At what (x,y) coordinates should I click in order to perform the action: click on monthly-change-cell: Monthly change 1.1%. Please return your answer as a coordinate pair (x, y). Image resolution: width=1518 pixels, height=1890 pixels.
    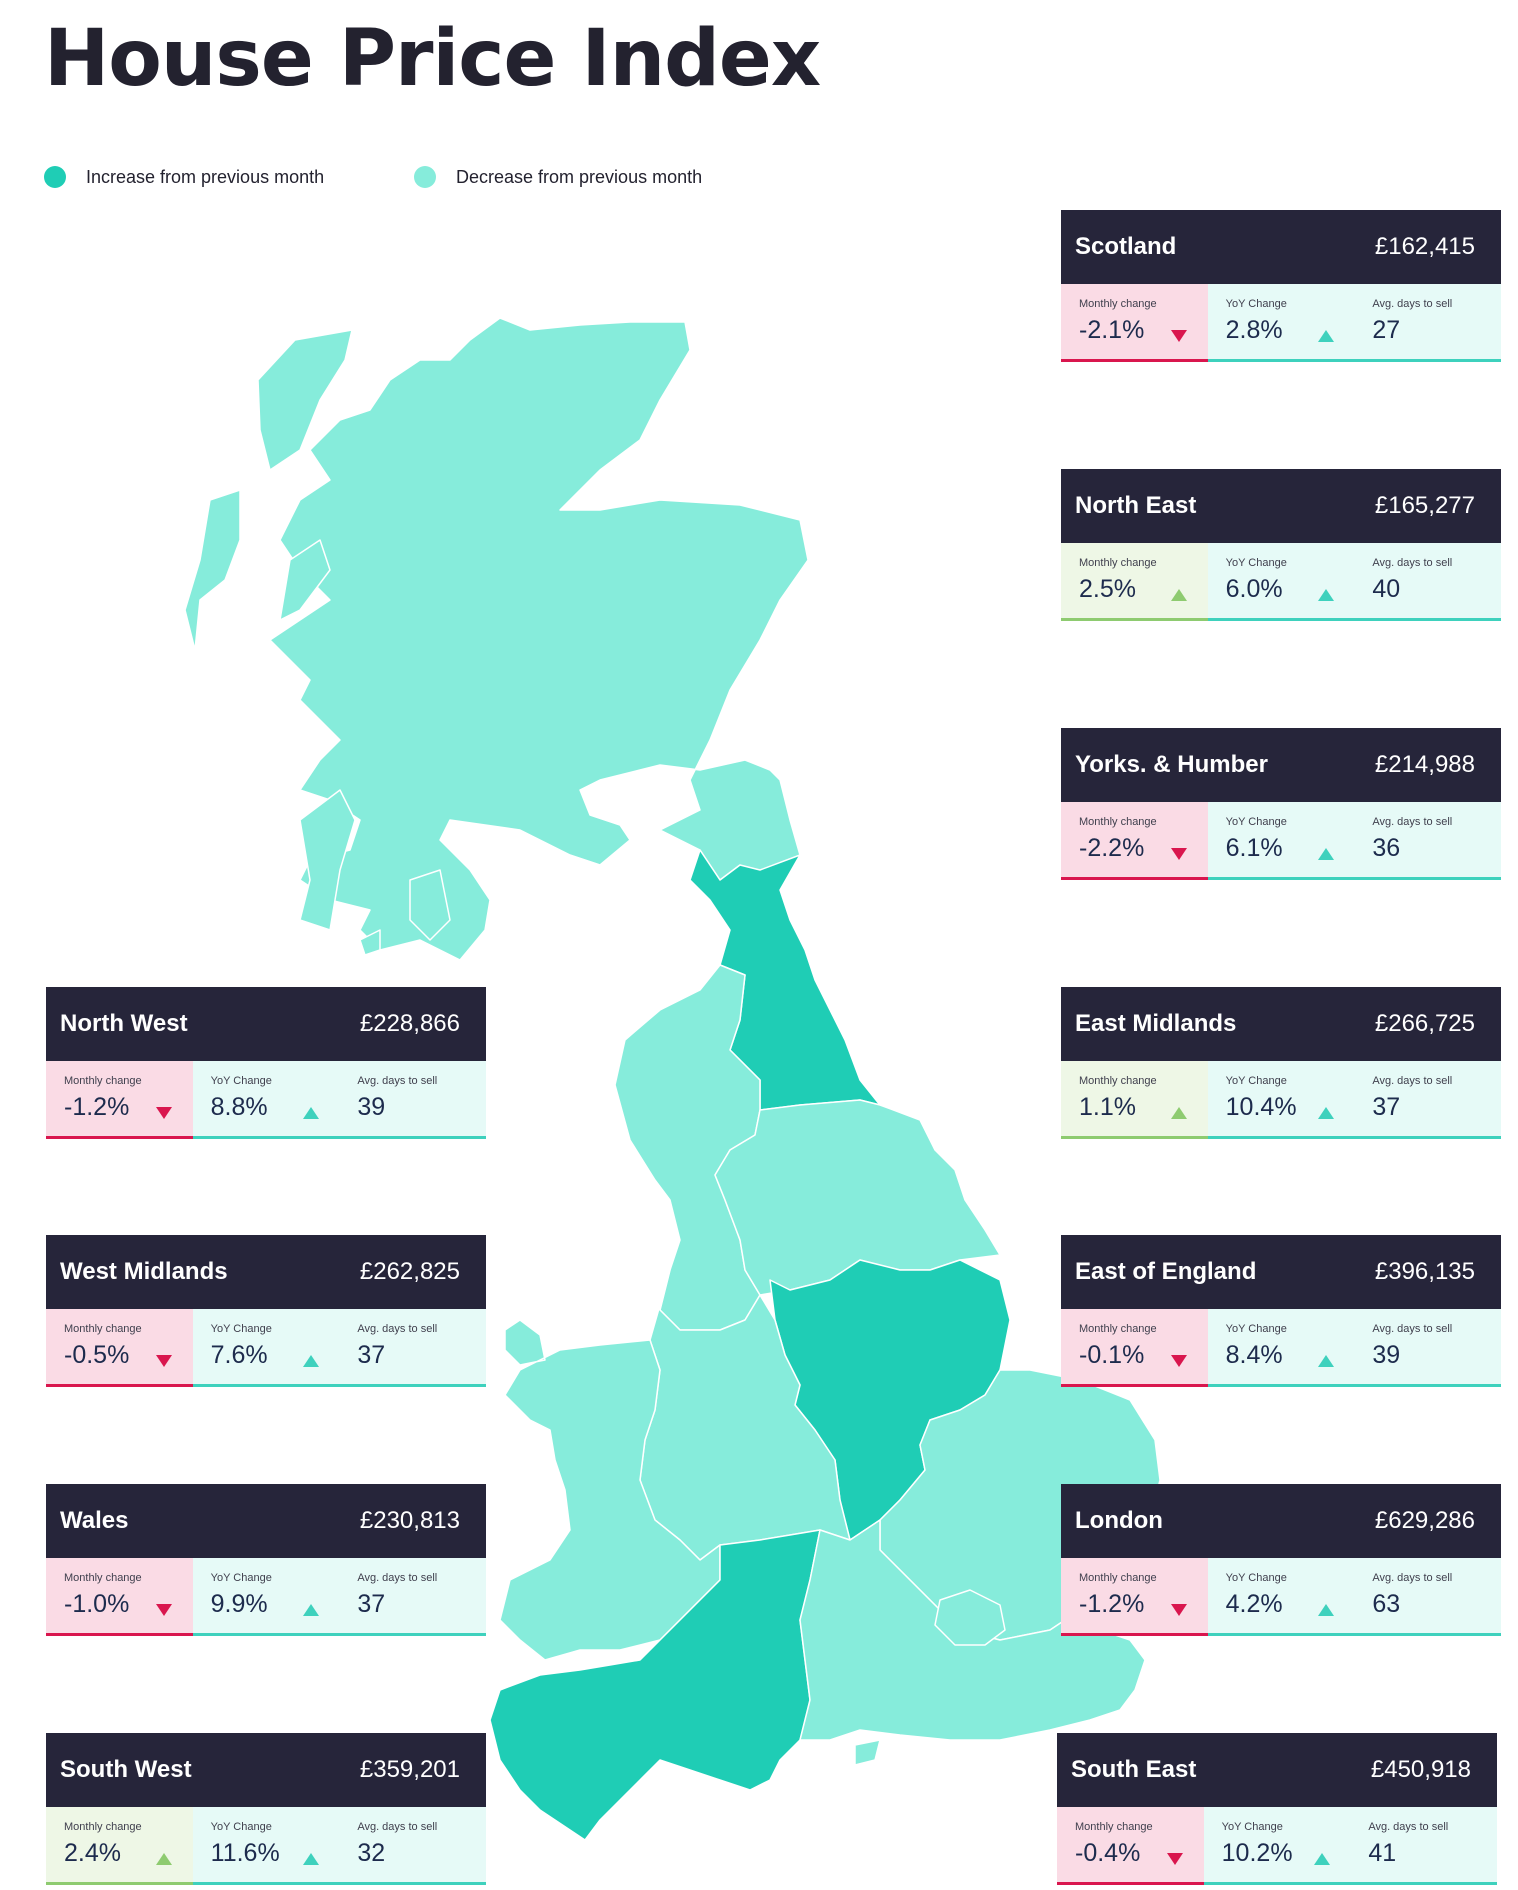
    Looking at the image, I should click on (1134, 1100).